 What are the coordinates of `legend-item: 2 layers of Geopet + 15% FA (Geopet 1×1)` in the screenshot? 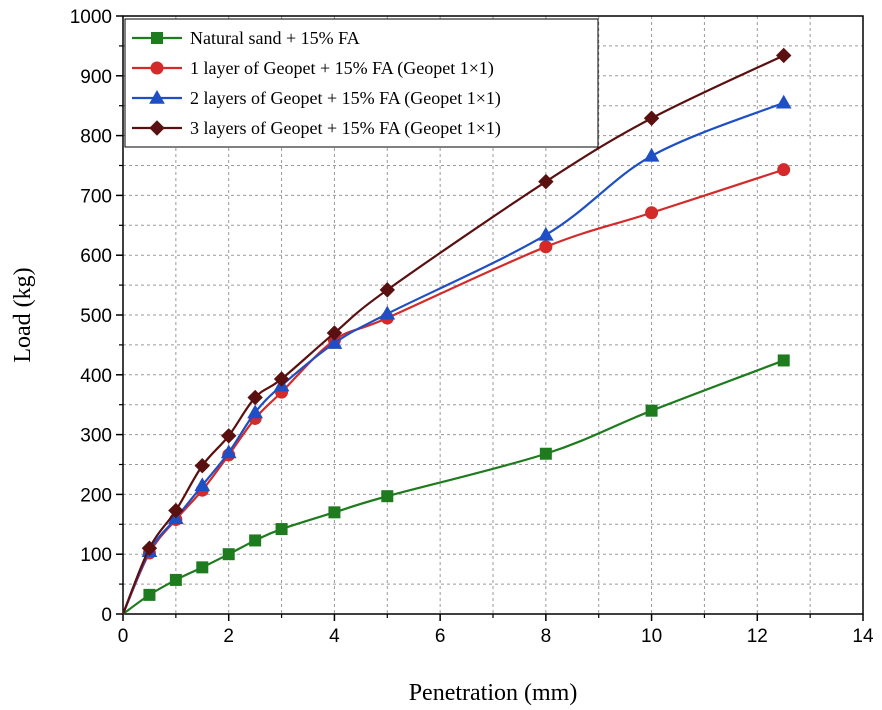 It's located at (316, 98).